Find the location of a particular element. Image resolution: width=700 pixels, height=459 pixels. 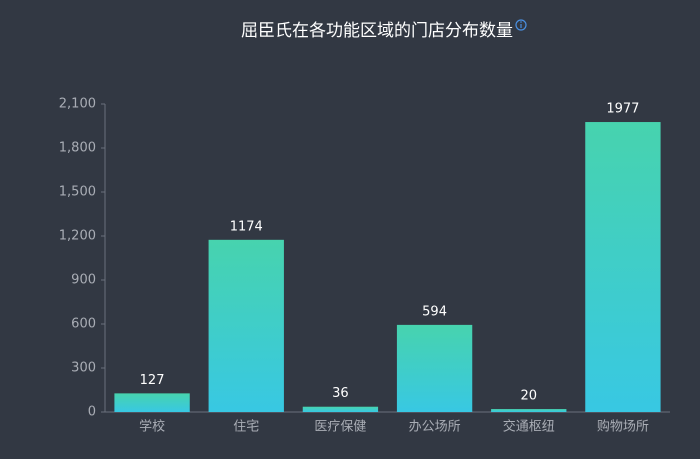

y-tick-label: 1,200 is located at coordinates (77, 236).